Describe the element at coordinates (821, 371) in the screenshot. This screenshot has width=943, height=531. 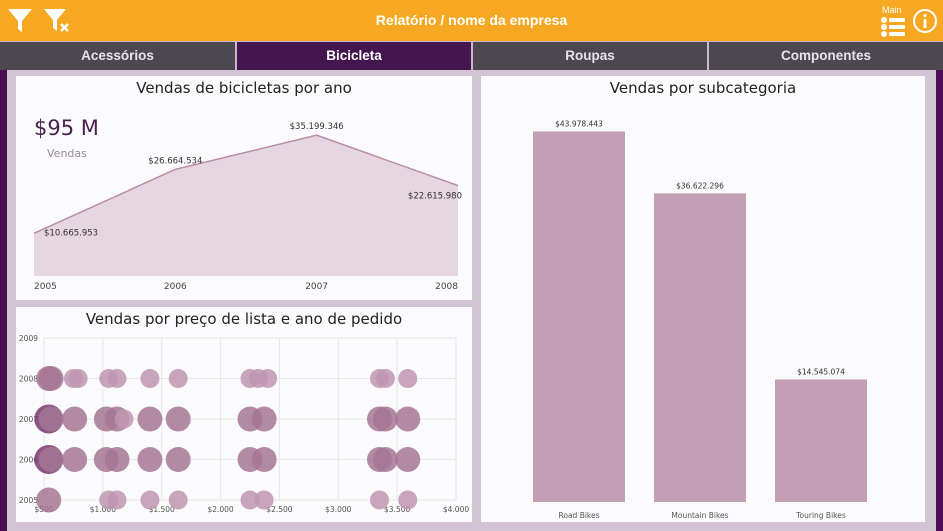
I see `data-label: $14.545.074` at that location.